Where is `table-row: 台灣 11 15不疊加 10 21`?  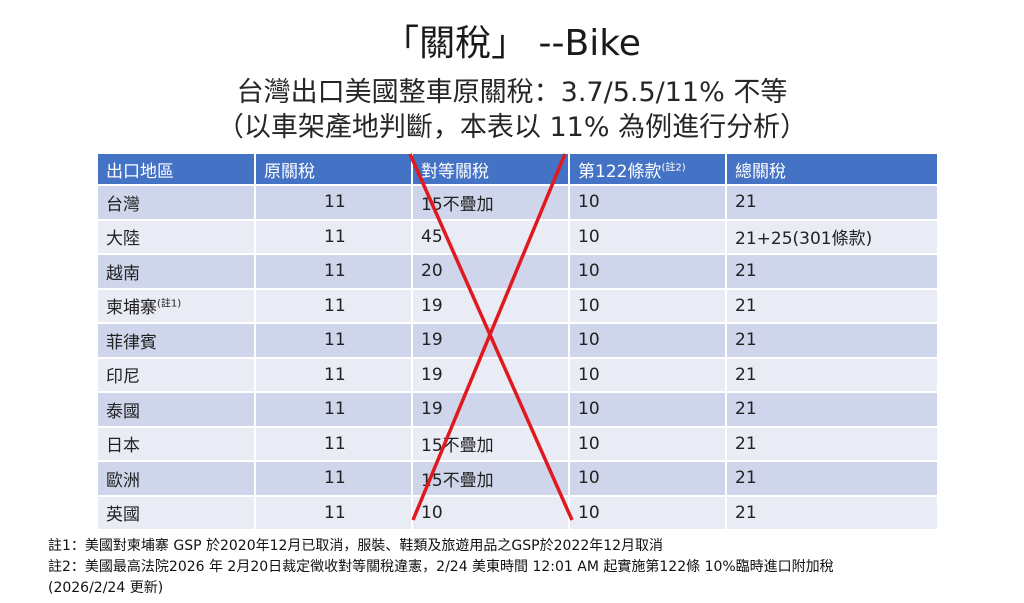
table-row: 台灣 11 15不疊加 10 21 is located at coordinates (518, 203).